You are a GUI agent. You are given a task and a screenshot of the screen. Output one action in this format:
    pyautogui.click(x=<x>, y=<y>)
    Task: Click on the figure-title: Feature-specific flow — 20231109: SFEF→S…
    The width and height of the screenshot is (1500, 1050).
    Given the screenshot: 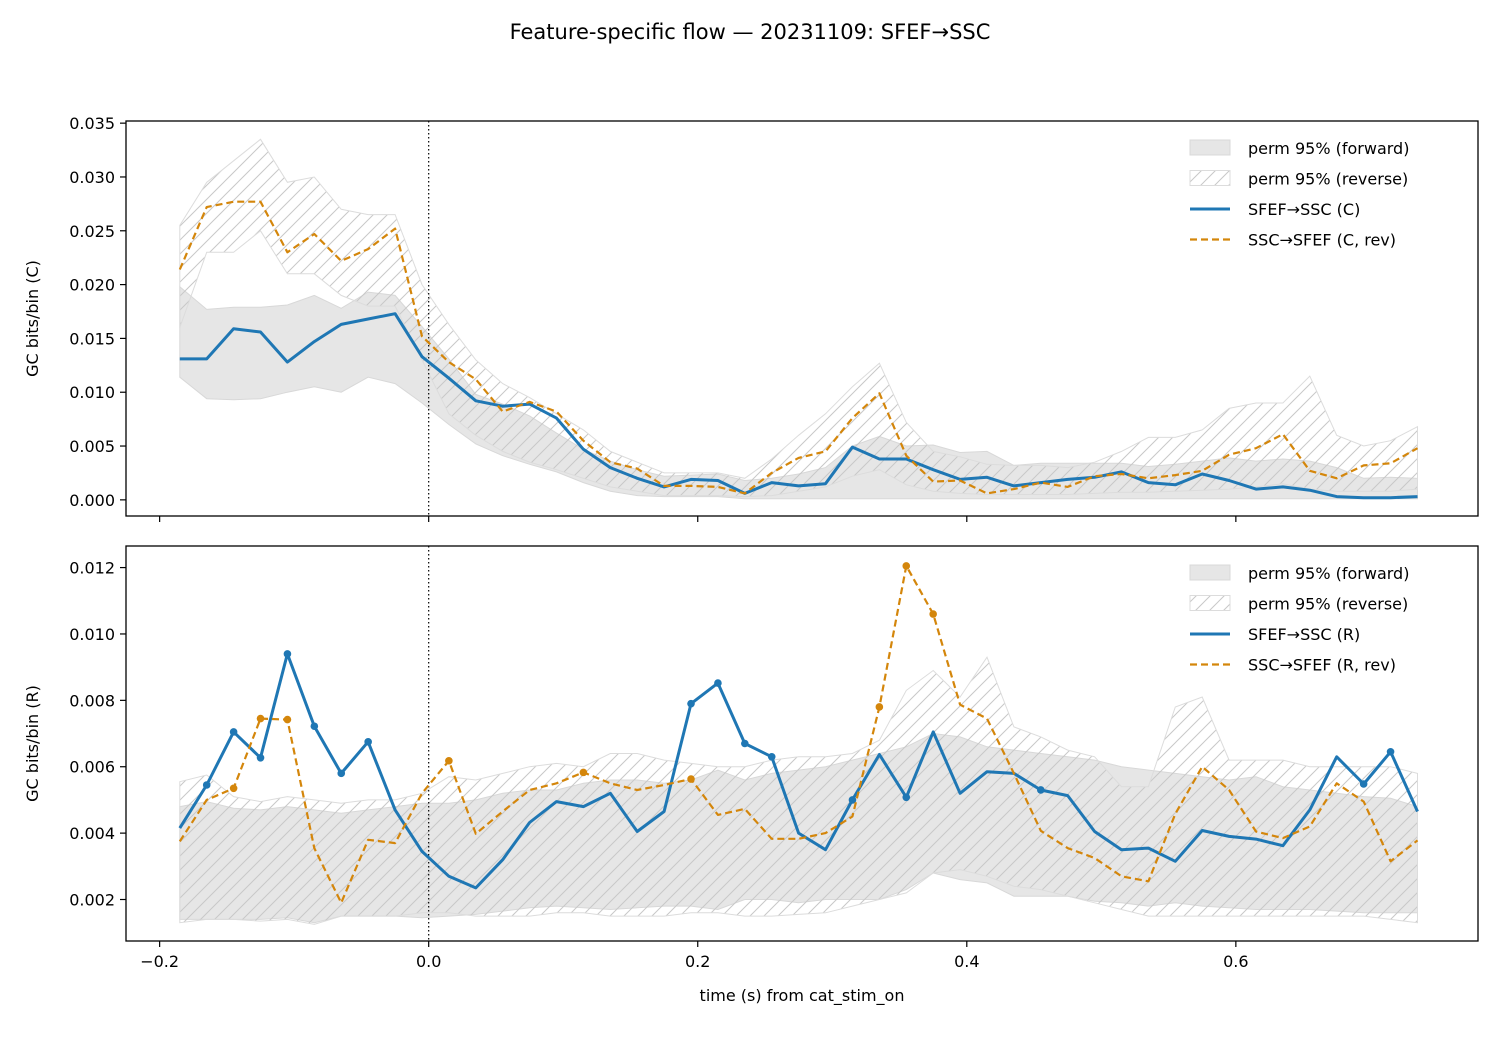 What is the action you would take?
    pyautogui.click(x=750, y=32)
    